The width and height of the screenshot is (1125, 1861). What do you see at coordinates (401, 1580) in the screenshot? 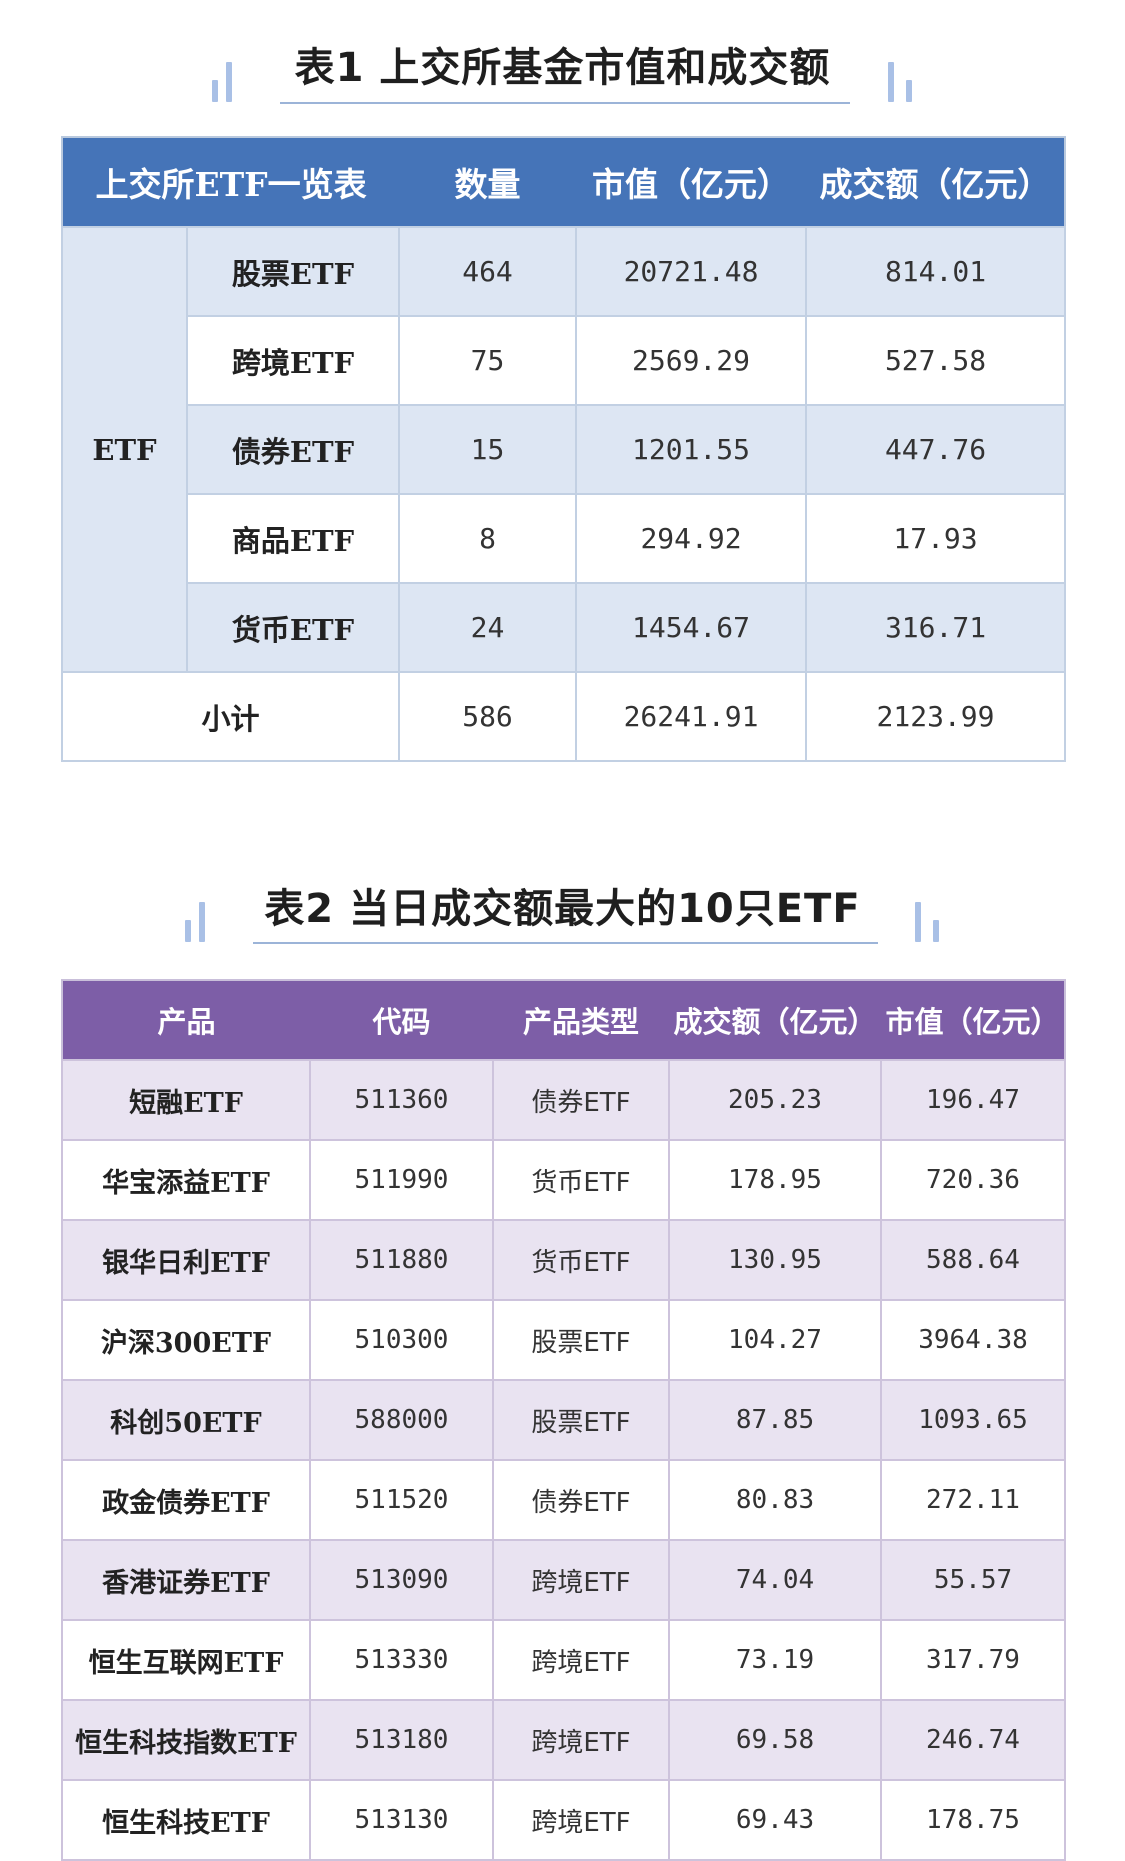
I see `etf-code: 513090` at bounding box center [401, 1580].